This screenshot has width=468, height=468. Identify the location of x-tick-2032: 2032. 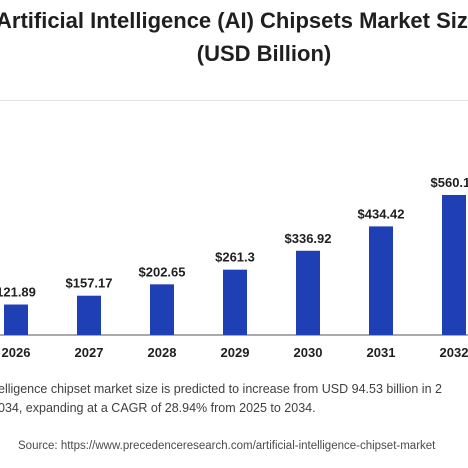
(454, 352).